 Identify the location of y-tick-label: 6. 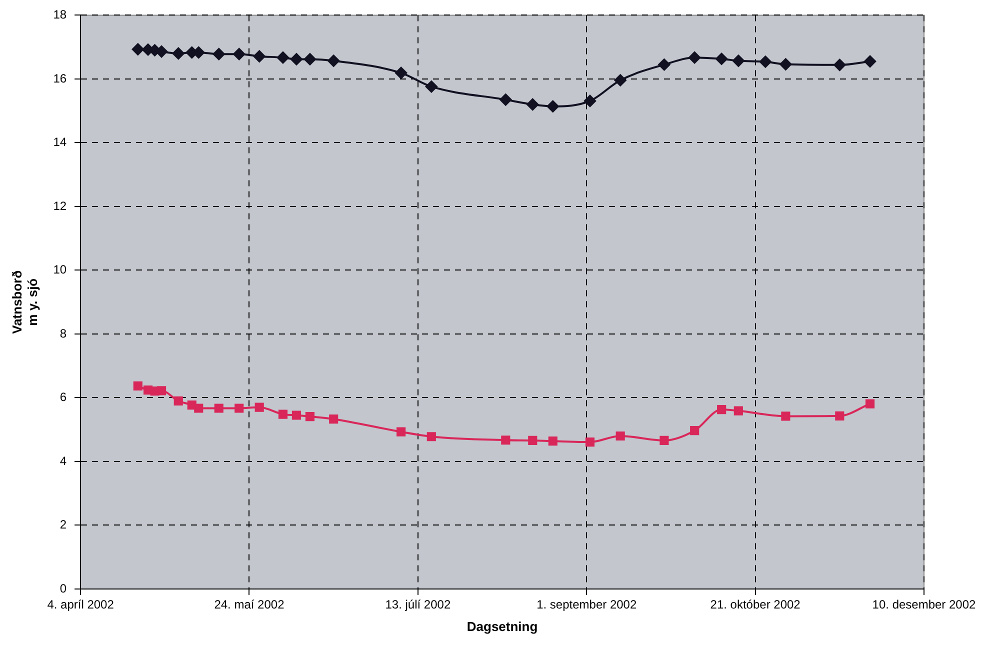
(63, 397).